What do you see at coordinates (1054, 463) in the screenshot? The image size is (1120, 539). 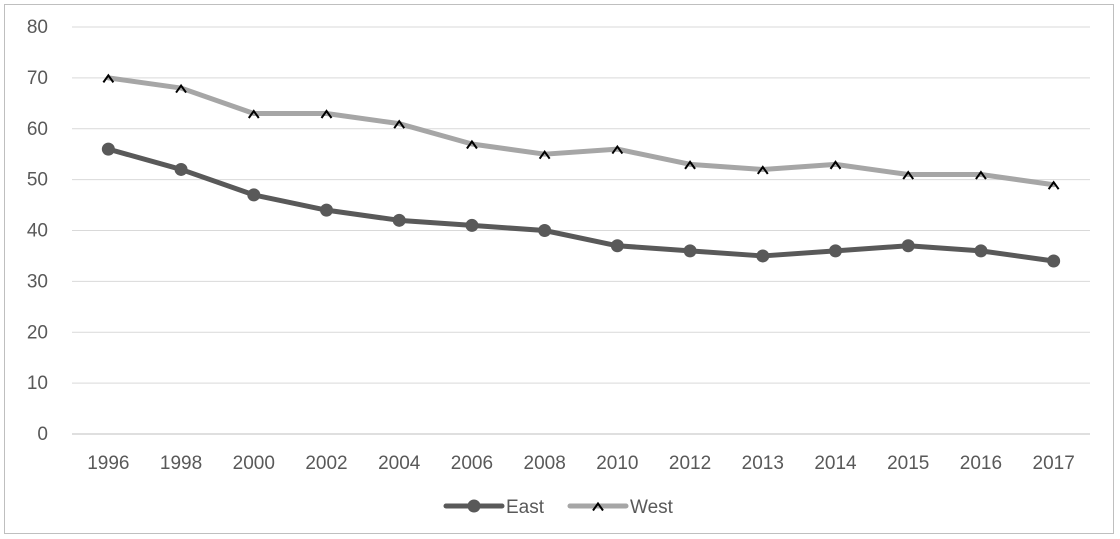 I see `x-tick-label: 2017` at bounding box center [1054, 463].